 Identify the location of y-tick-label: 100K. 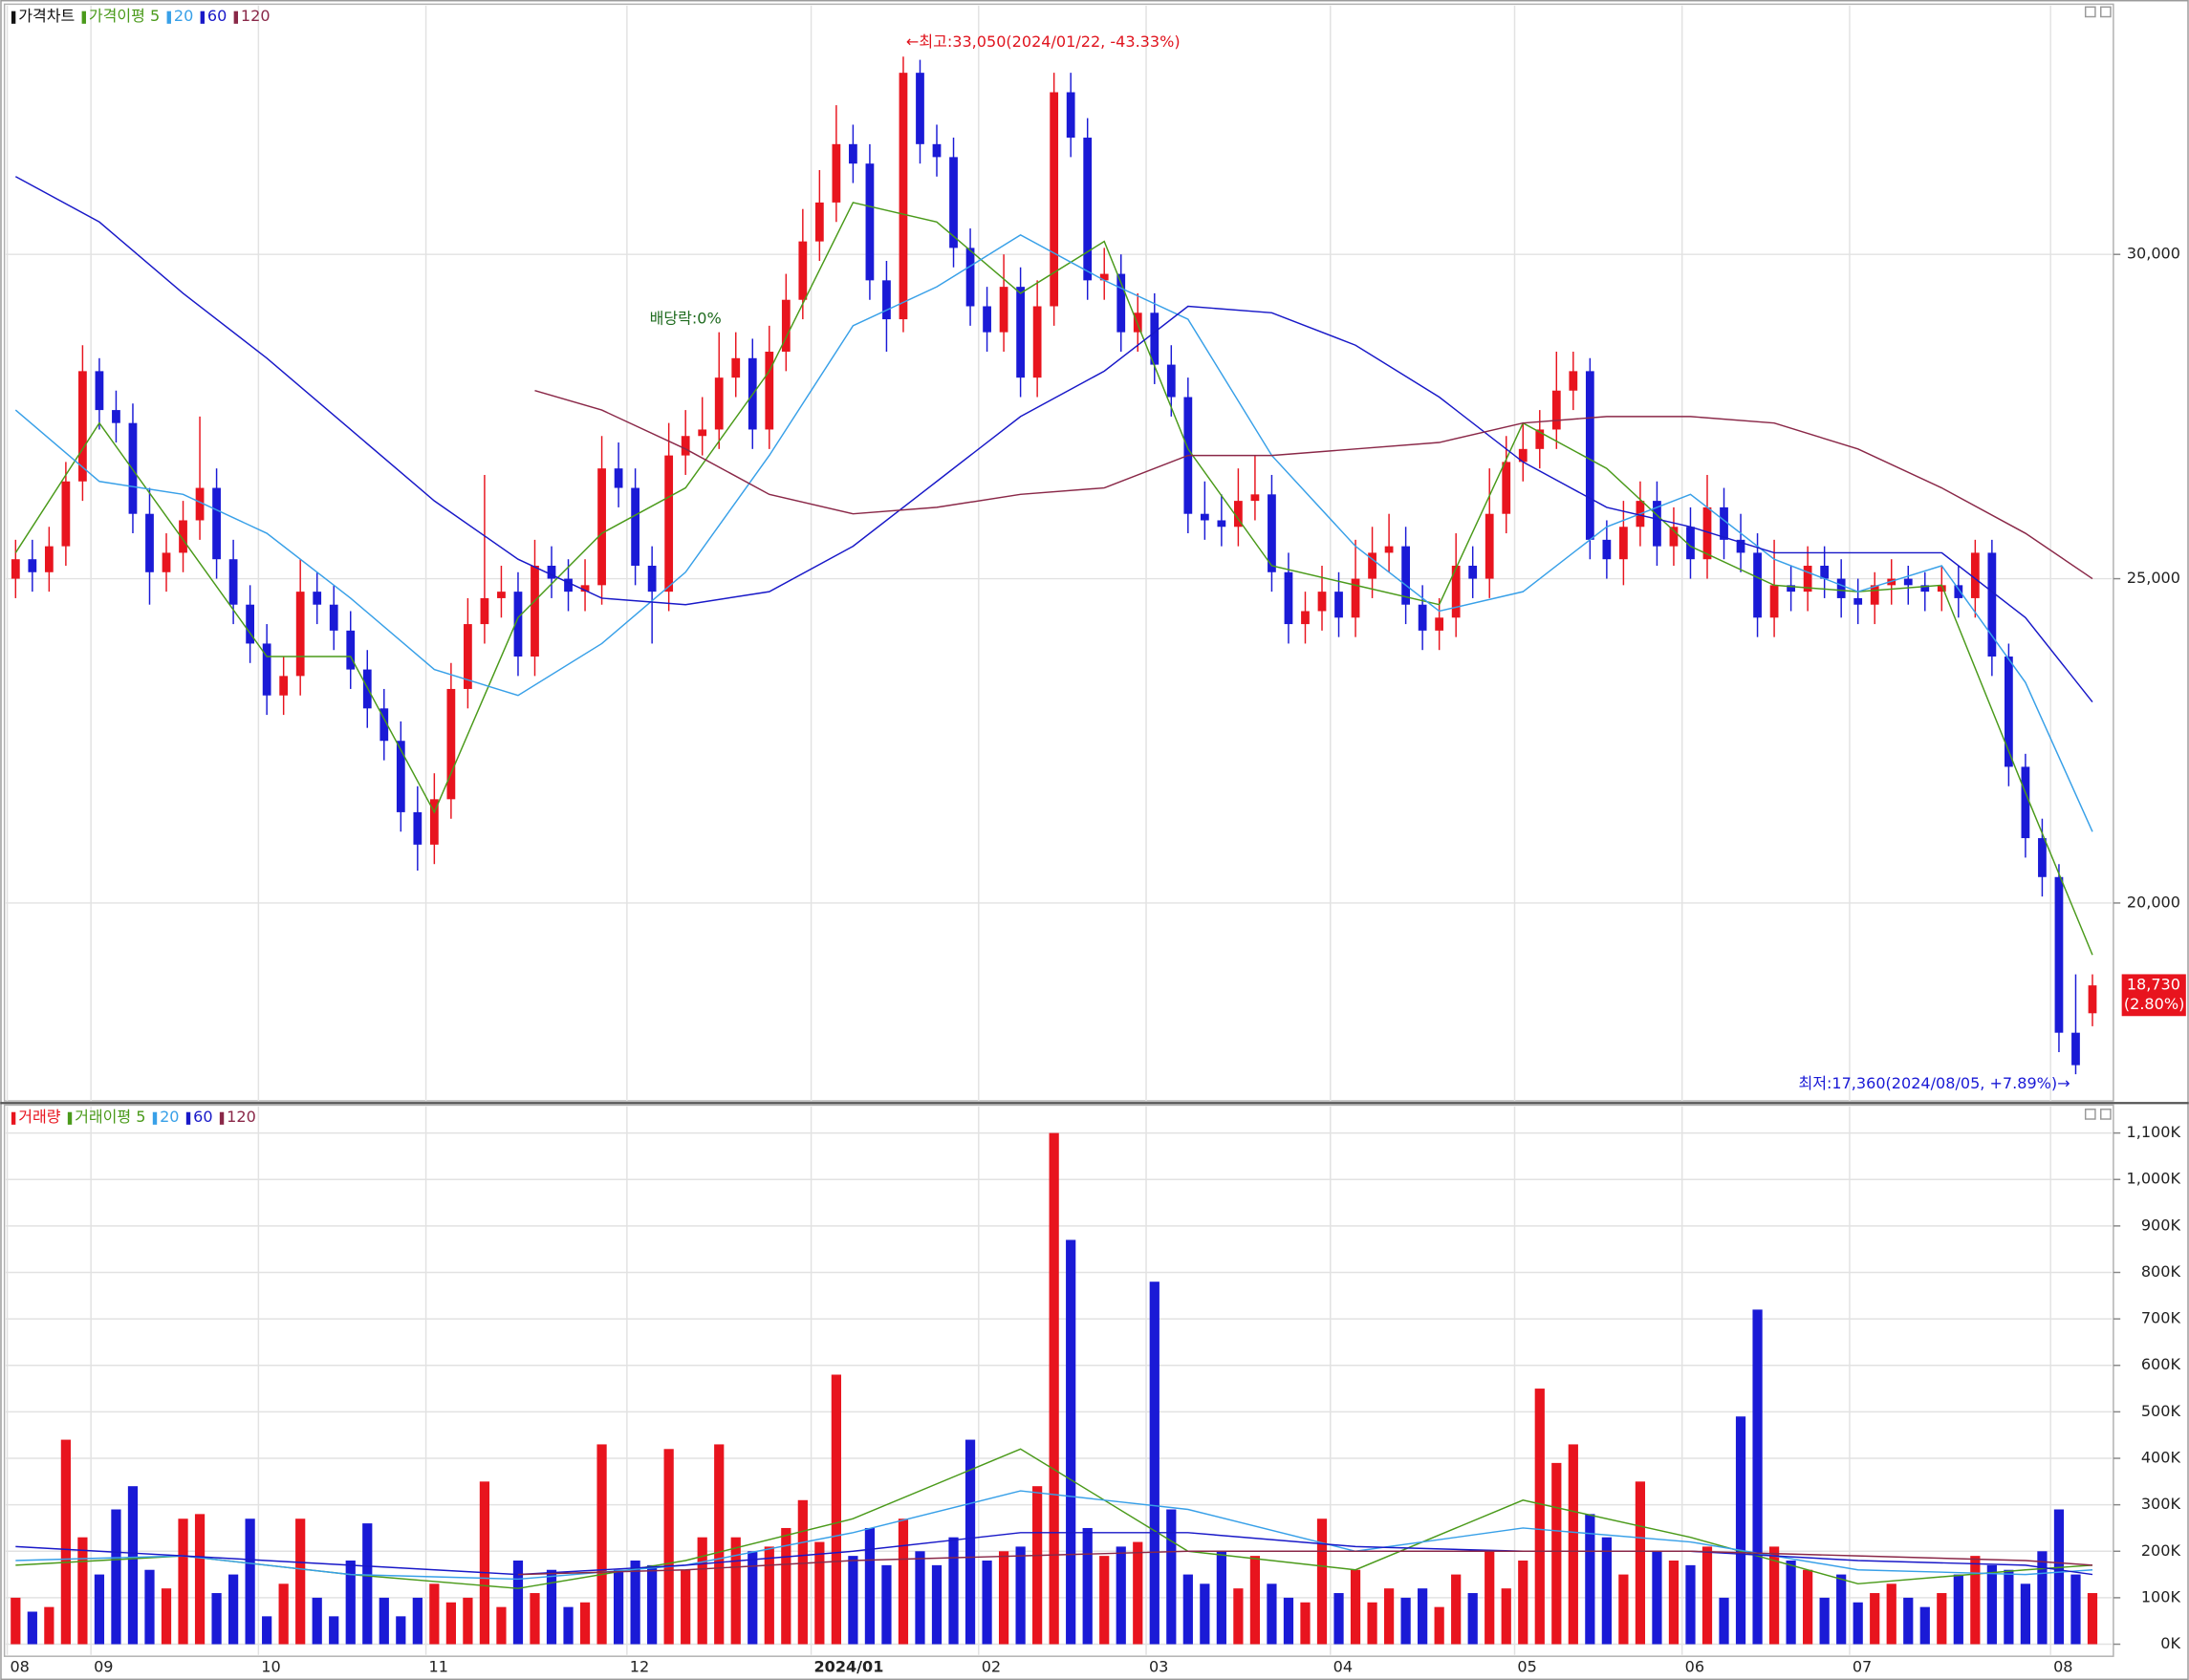
(2161, 1596).